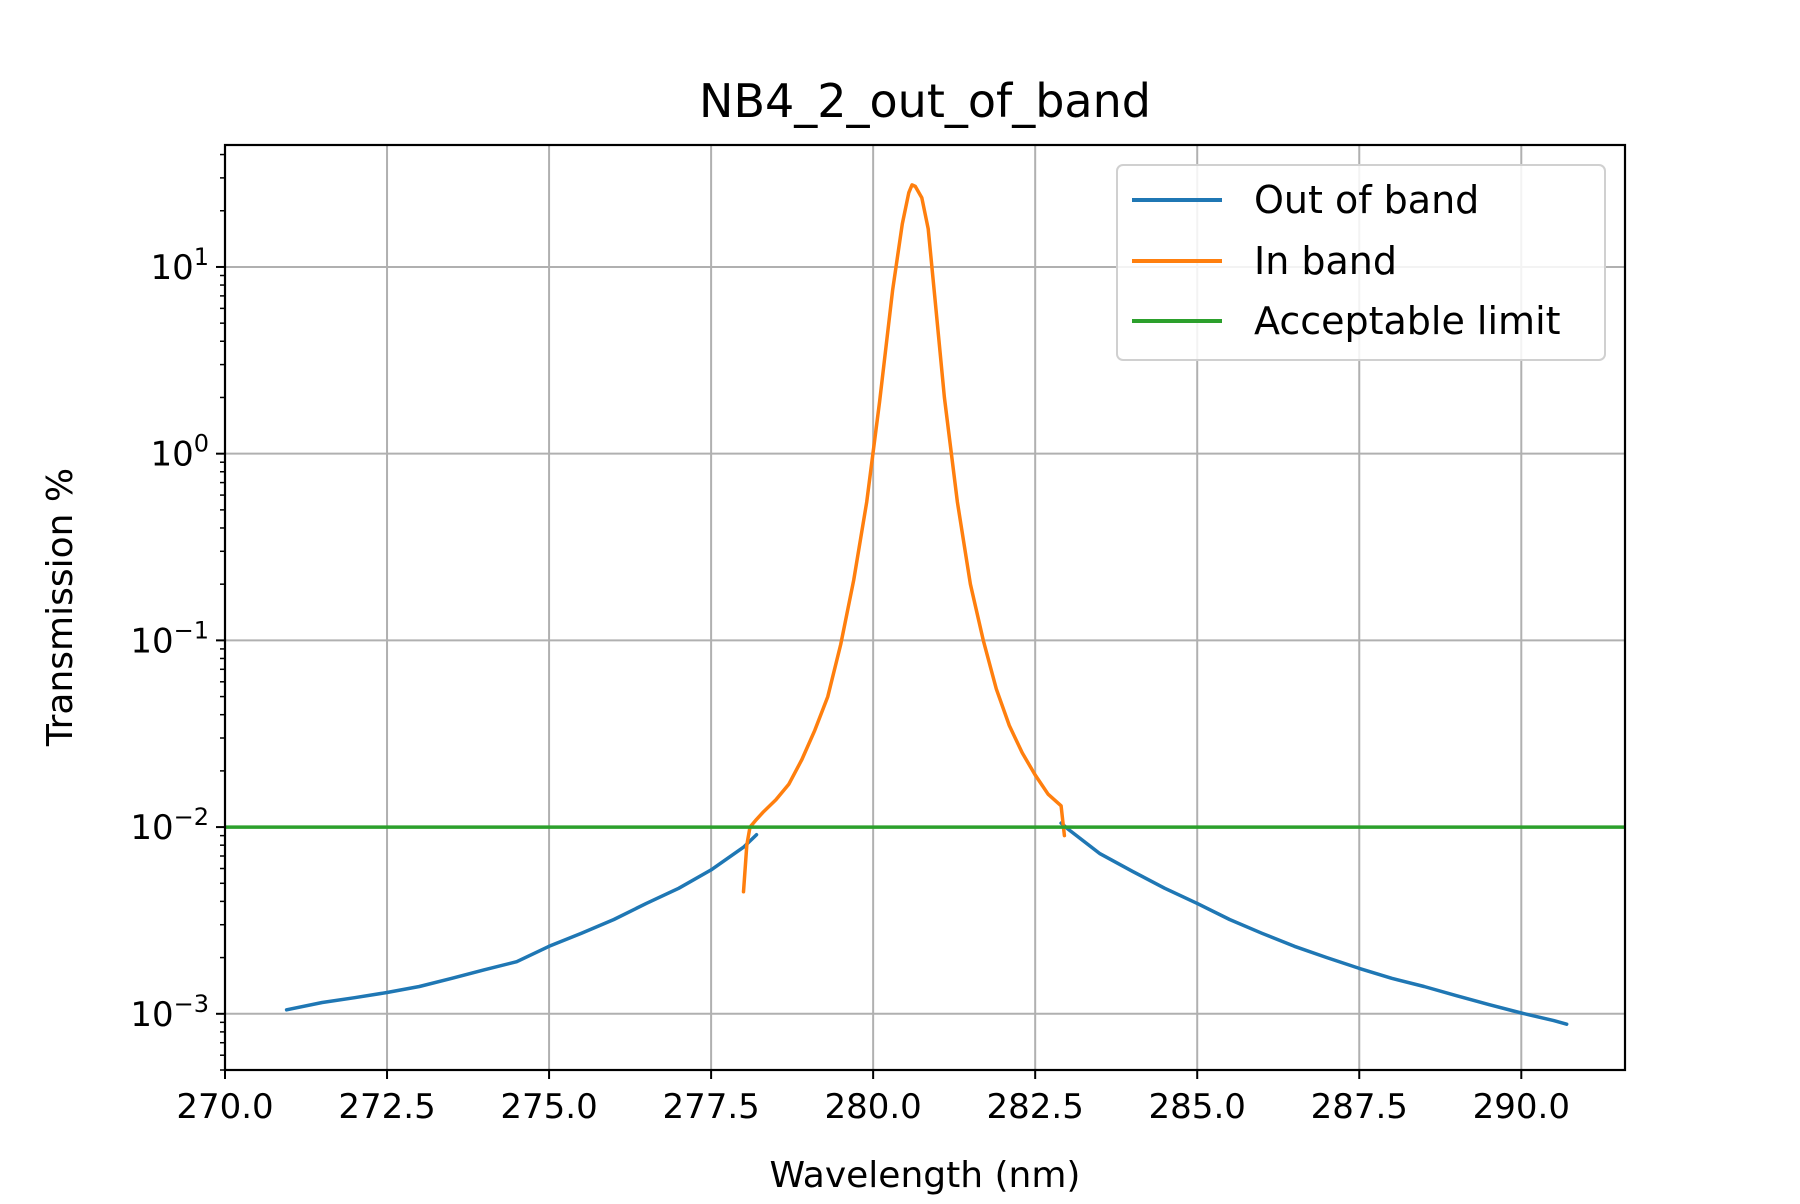  What do you see at coordinates (169, 1012) in the screenshot?
I see `y-tick-label: 10⁻³` at bounding box center [169, 1012].